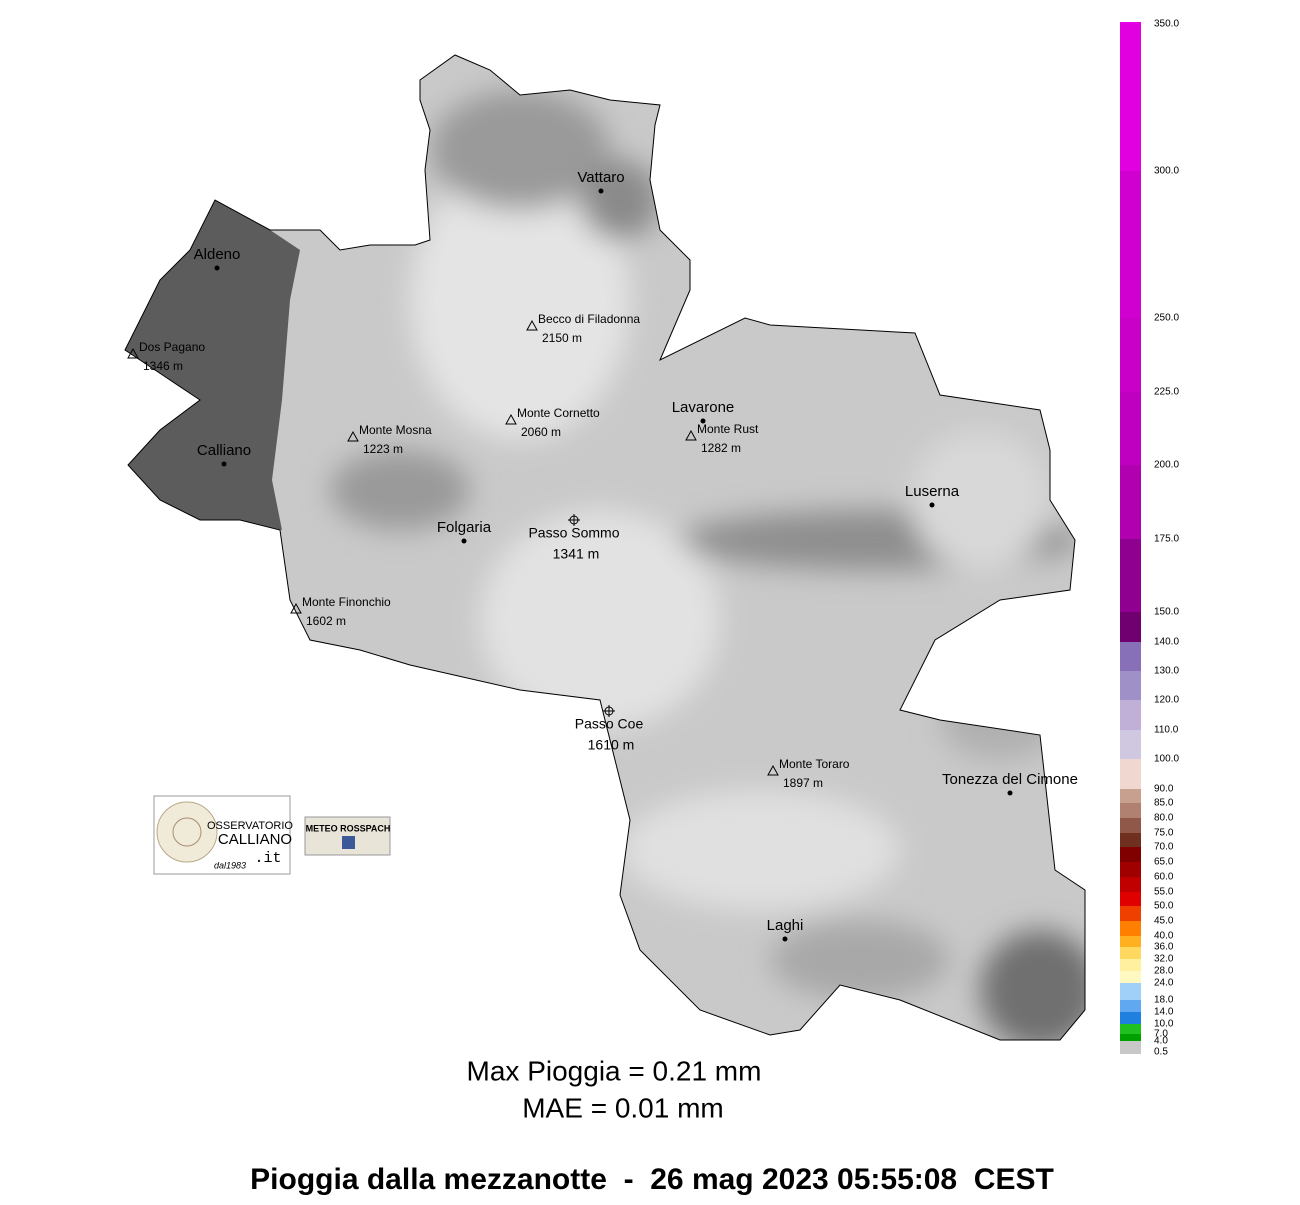 This screenshot has width=1300, height=1205. Describe the element at coordinates (562, 338) in the screenshot. I see `peak-elevation: 2150 m` at that location.